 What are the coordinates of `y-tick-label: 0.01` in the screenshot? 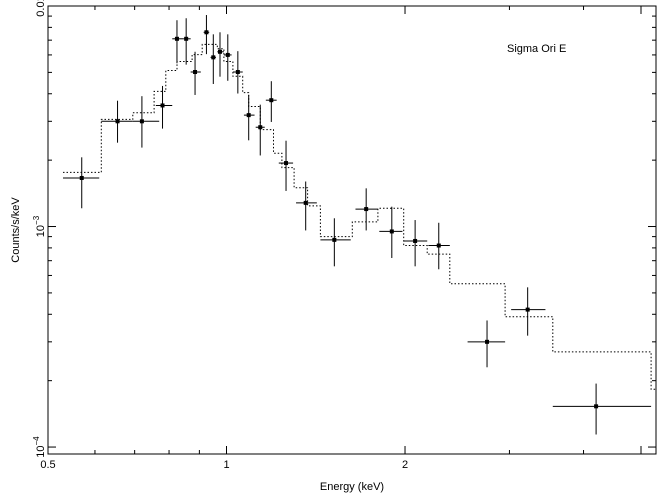 It's located at (41, 8).